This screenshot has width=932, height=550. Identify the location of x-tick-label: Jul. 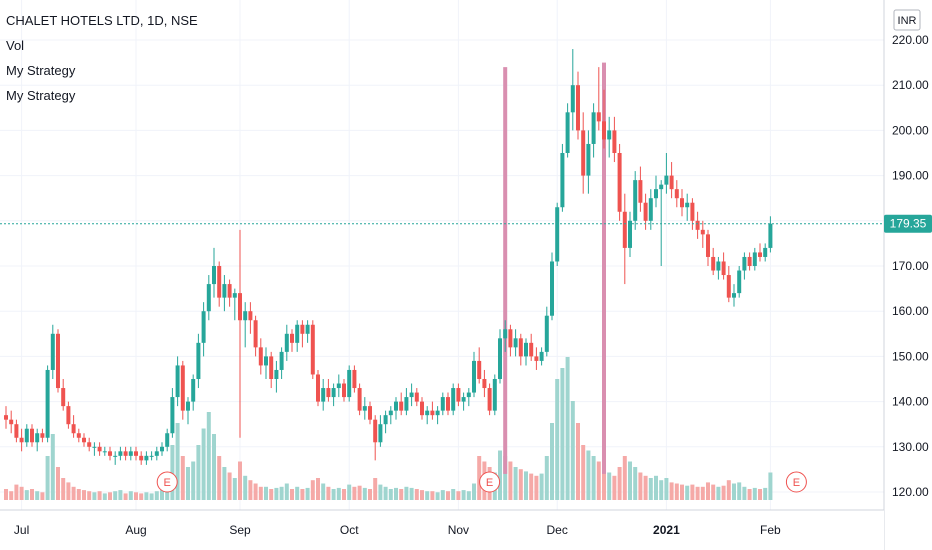
(21, 530).